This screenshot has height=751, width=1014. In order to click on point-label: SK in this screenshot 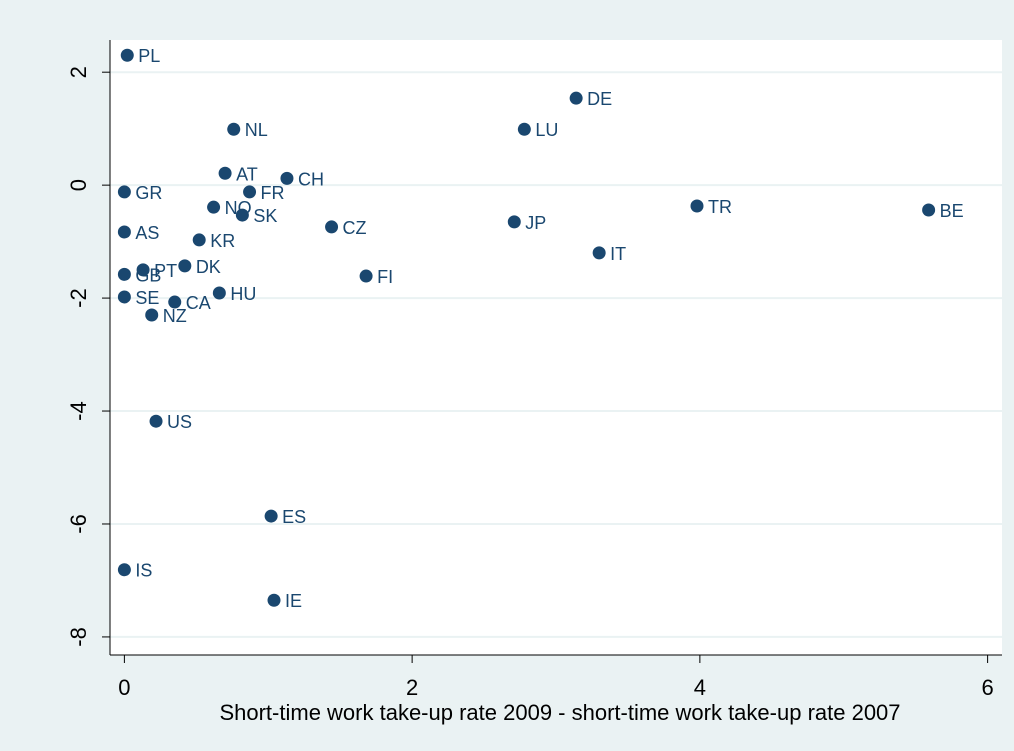, I will do `click(265, 216)`.